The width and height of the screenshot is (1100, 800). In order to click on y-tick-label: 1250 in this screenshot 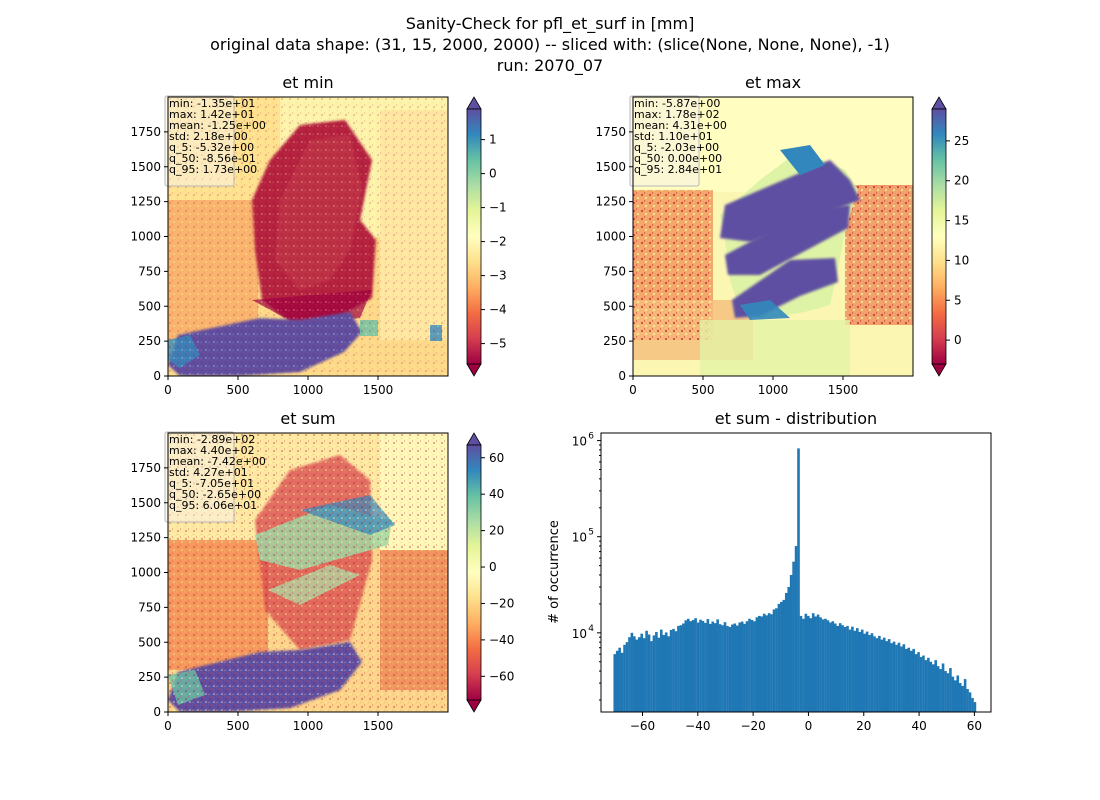, I will do `click(145, 538)`.